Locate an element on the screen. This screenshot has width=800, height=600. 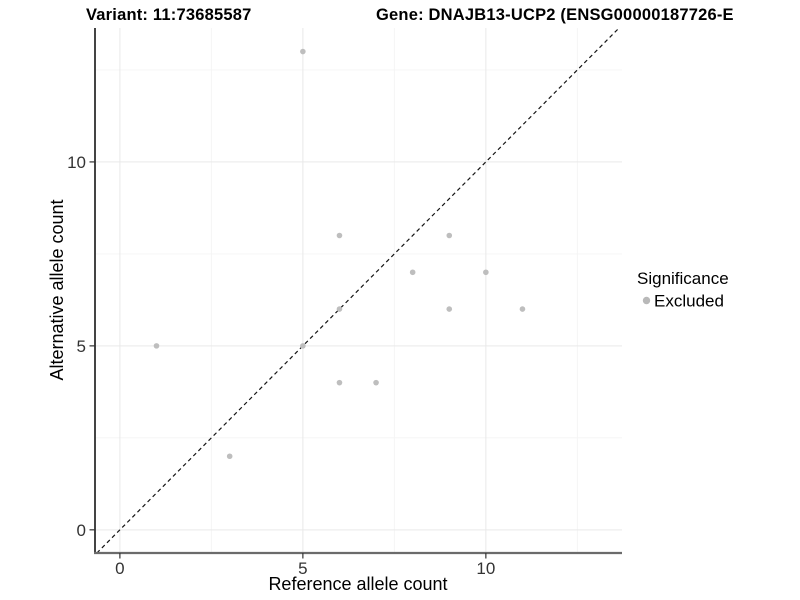
x-tick-label: 10 is located at coordinates (485, 568).